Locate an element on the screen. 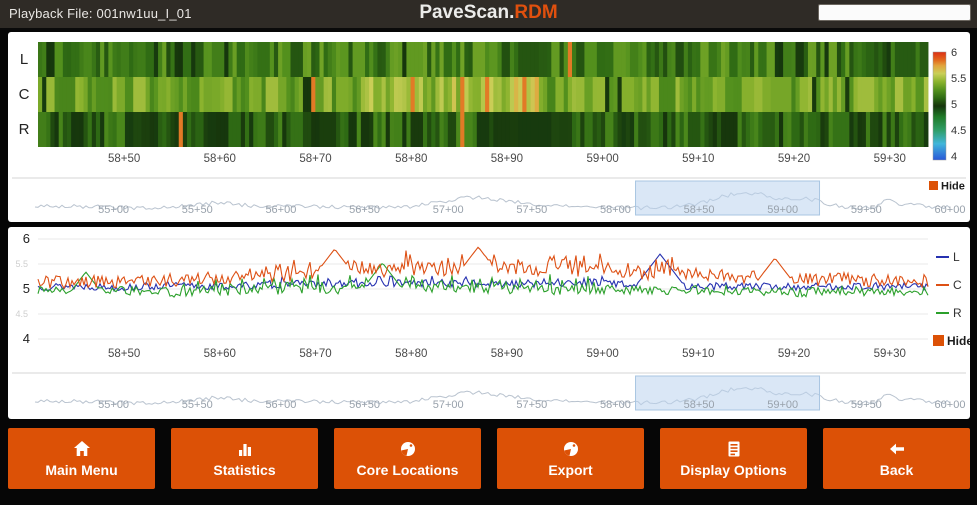 The width and height of the screenshot is (977, 505). x-tick-label: 58+50 is located at coordinates (124, 354).